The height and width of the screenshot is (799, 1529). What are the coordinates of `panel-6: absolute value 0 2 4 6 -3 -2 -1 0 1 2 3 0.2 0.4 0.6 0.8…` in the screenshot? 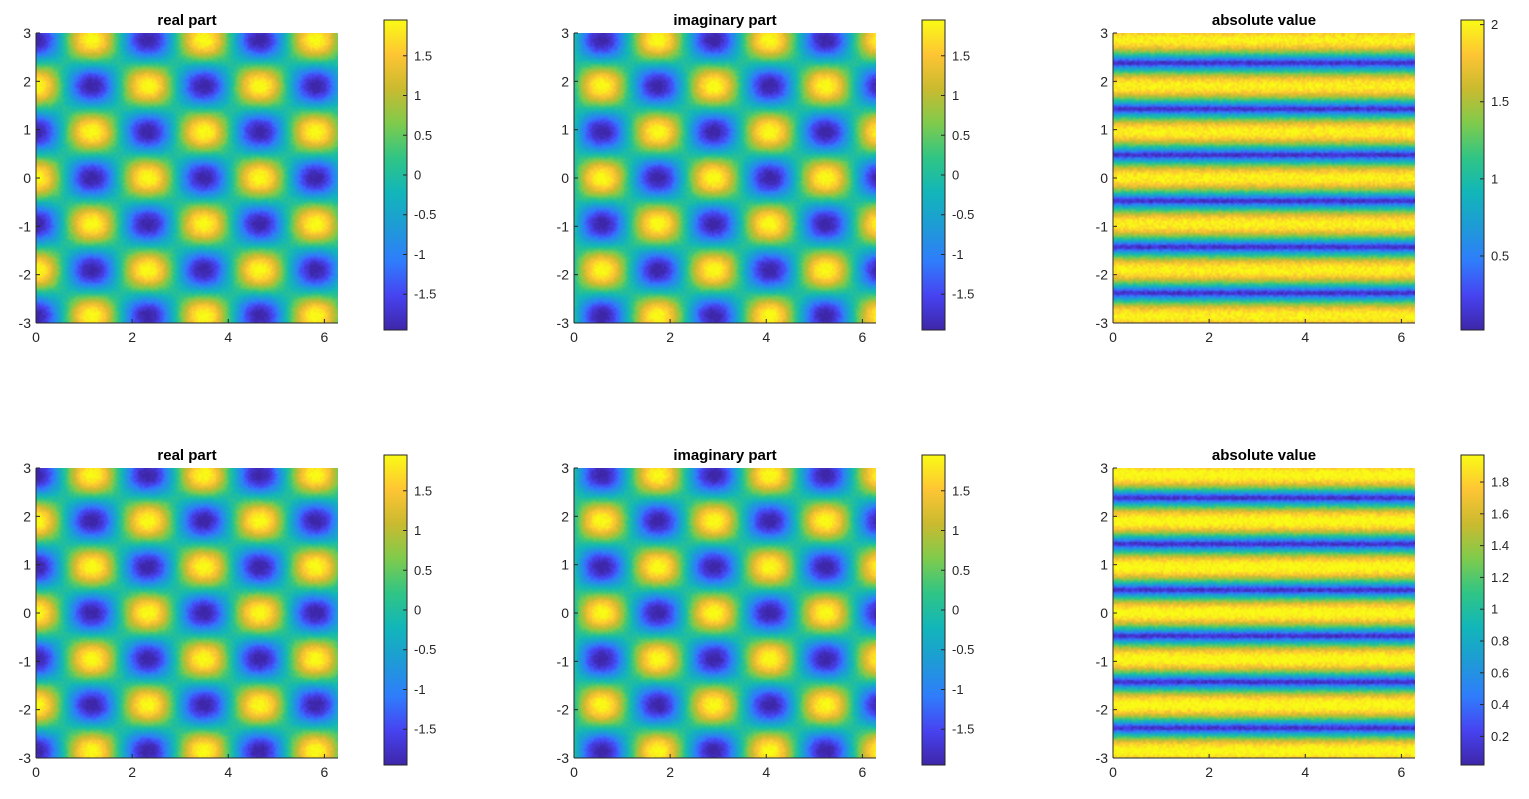 It's located at (1303, 613).